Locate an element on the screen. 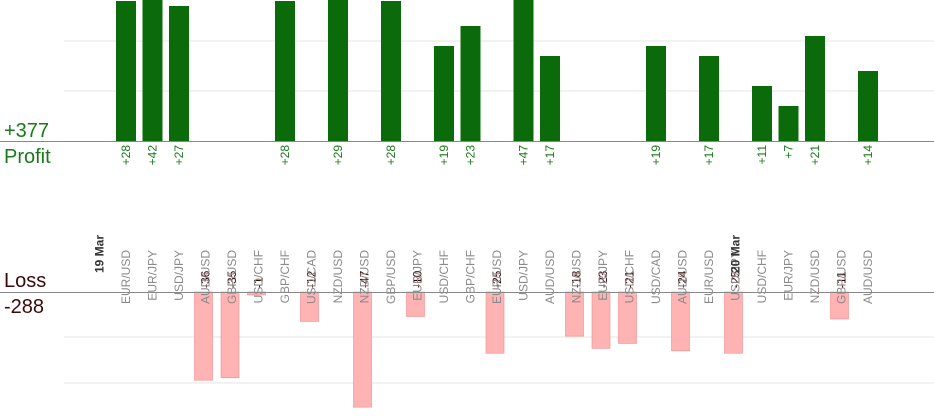 The image size is (934, 420). loss-value-label: -11 is located at coordinates (842, 279).